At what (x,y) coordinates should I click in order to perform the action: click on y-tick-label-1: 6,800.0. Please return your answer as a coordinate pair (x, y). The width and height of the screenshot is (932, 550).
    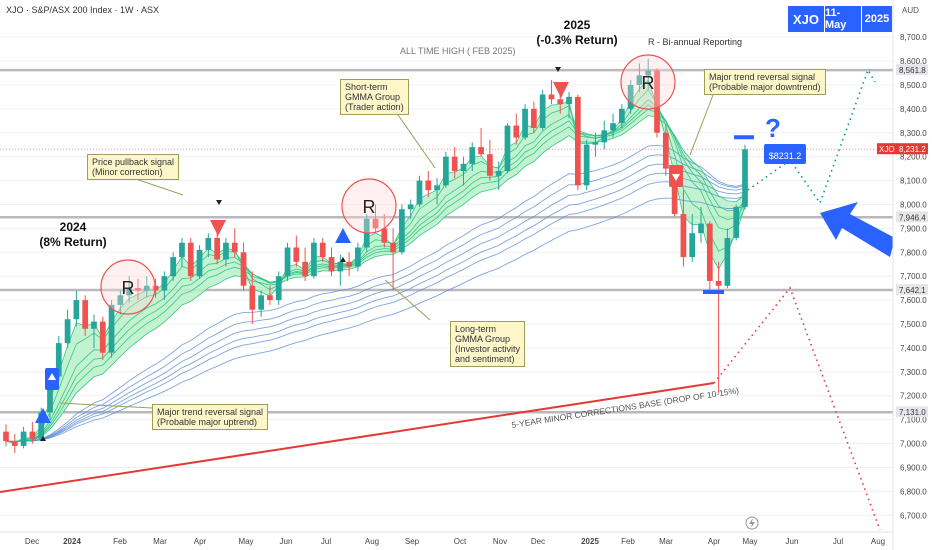
    Looking at the image, I should click on (913, 491).